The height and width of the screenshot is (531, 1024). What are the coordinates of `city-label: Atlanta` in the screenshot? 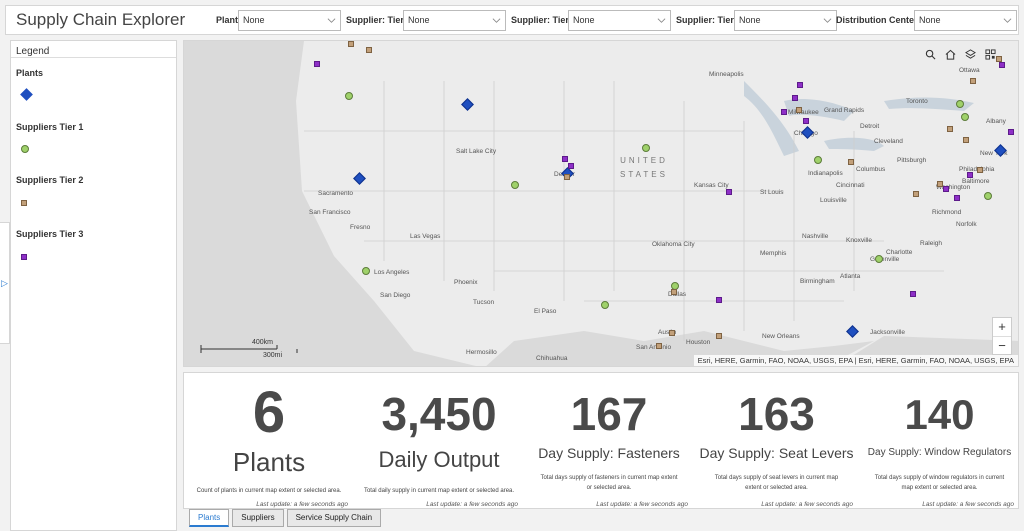 It's located at (850, 276).